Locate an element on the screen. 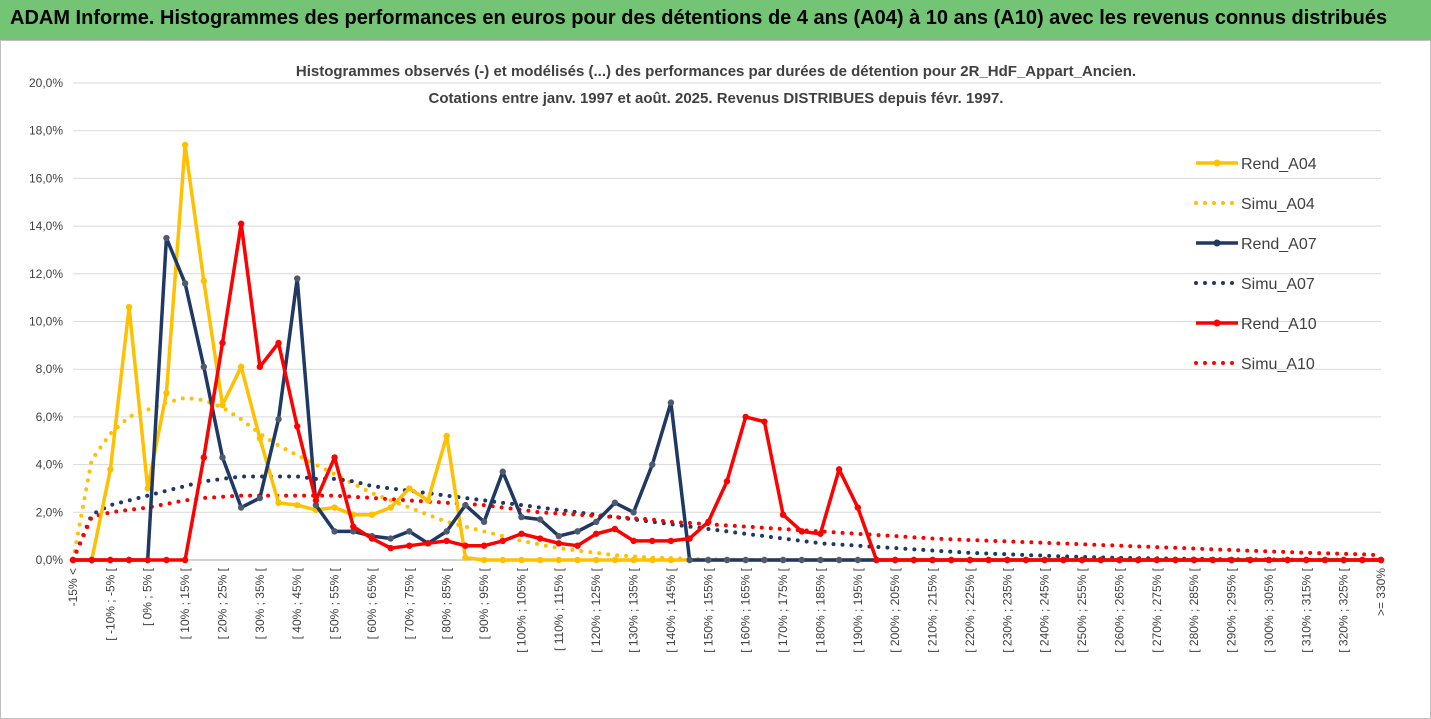 The width and height of the screenshot is (1431, 719). x-tick-label: [ 320% ; 325% [ is located at coordinates (1344, 609).